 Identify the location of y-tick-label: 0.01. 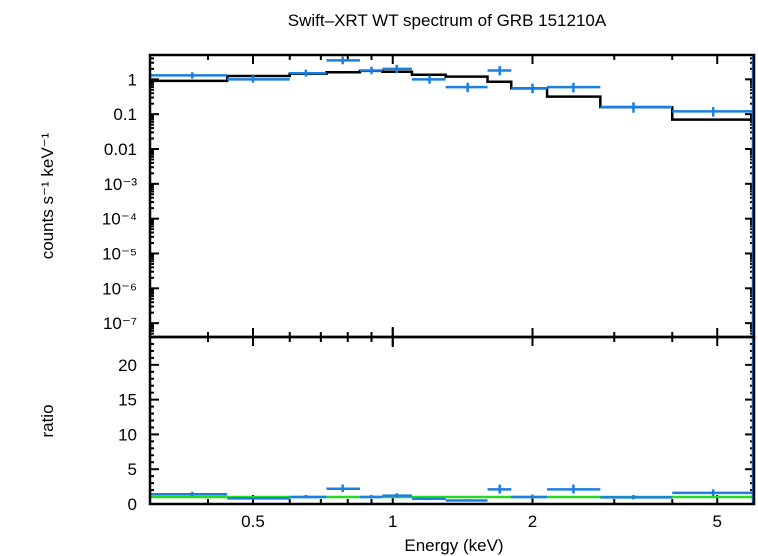
(120, 149).